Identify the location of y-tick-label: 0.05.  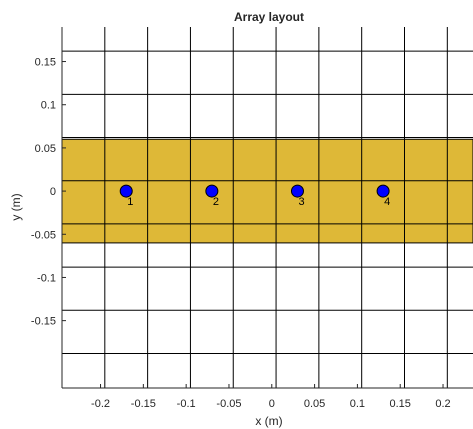
(45, 149).